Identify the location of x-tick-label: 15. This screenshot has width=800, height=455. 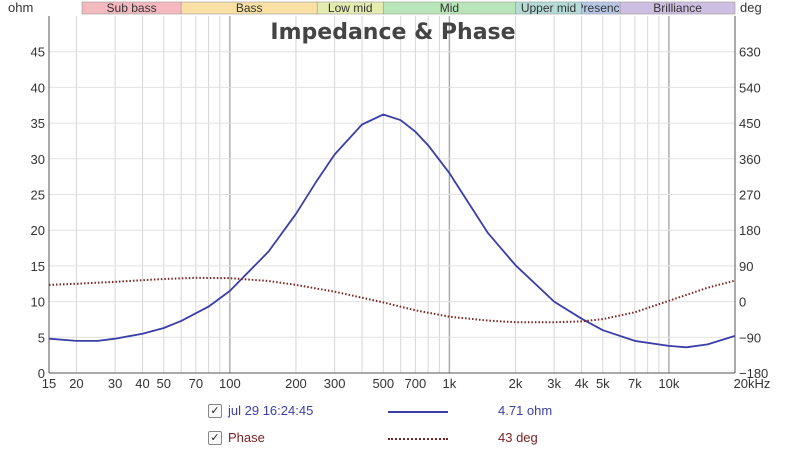
(49, 383).